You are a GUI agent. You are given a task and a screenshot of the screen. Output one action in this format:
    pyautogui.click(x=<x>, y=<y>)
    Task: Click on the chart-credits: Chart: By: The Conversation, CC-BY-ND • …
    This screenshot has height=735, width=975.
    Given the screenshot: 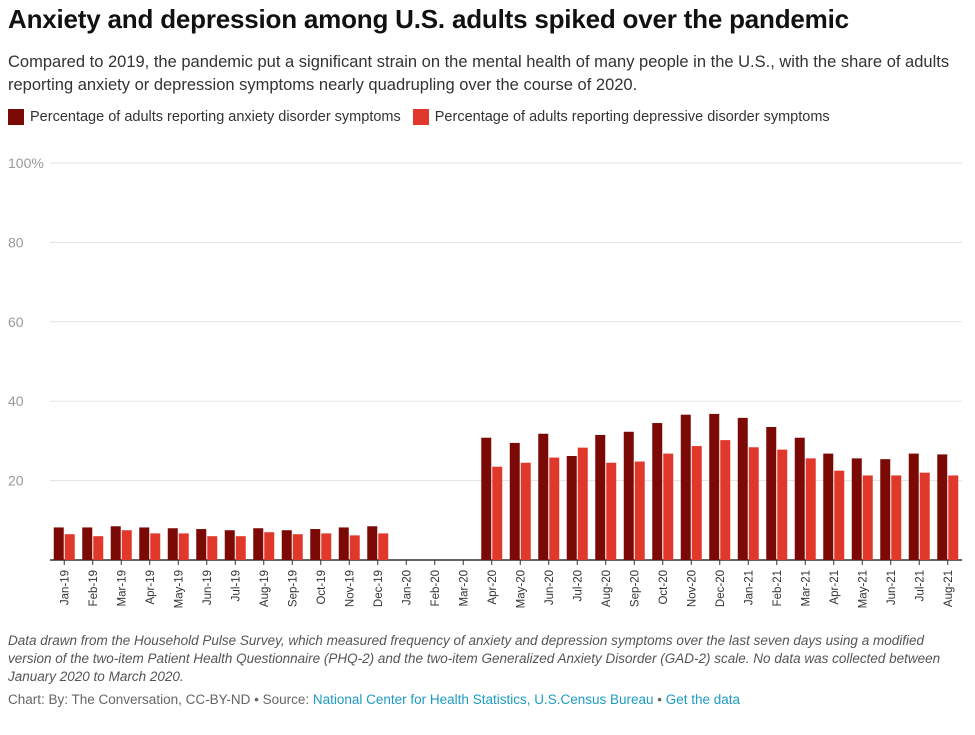 What is the action you would take?
    pyautogui.click(x=485, y=699)
    